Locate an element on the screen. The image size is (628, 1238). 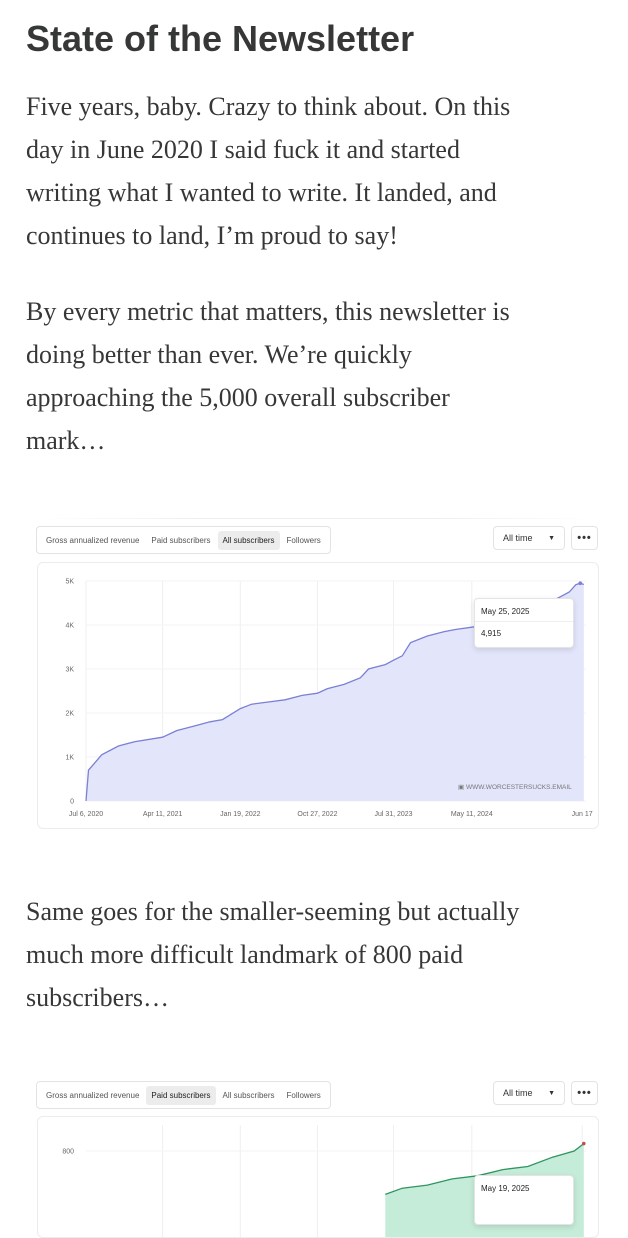
x-tick-label: May 11, 2024 is located at coordinates (472, 814).